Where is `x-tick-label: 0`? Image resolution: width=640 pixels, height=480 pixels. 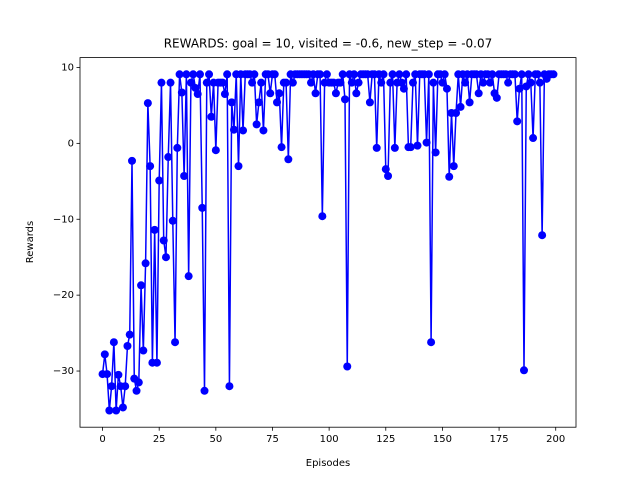
x-tick-label: 0 is located at coordinates (102, 439).